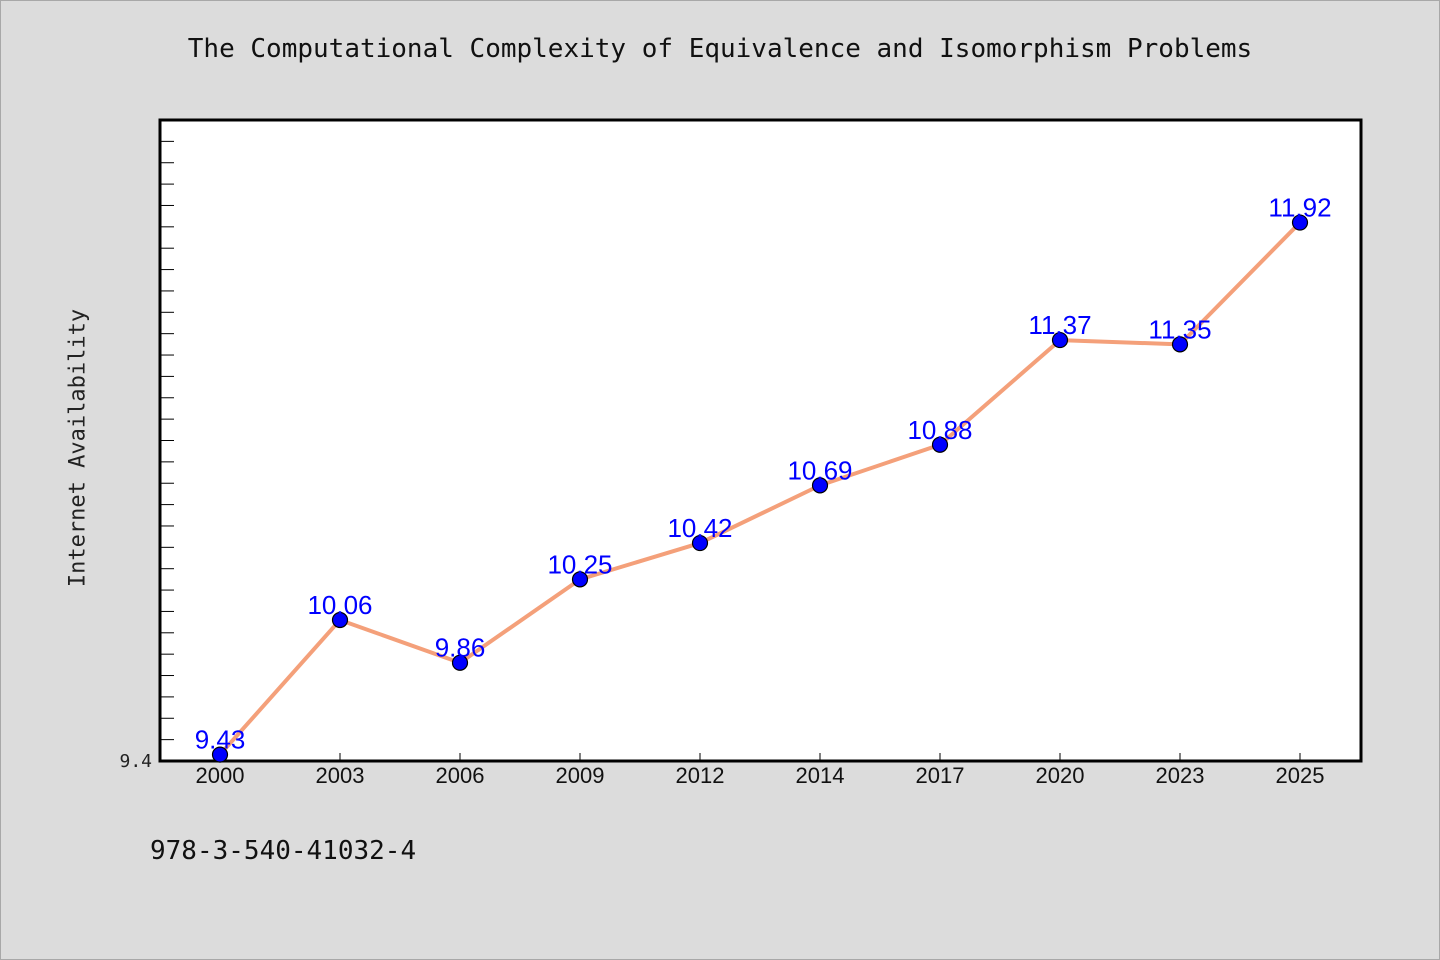  What do you see at coordinates (699, 528) in the screenshot?
I see `data-label: 10.42` at bounding box center [699, 528].